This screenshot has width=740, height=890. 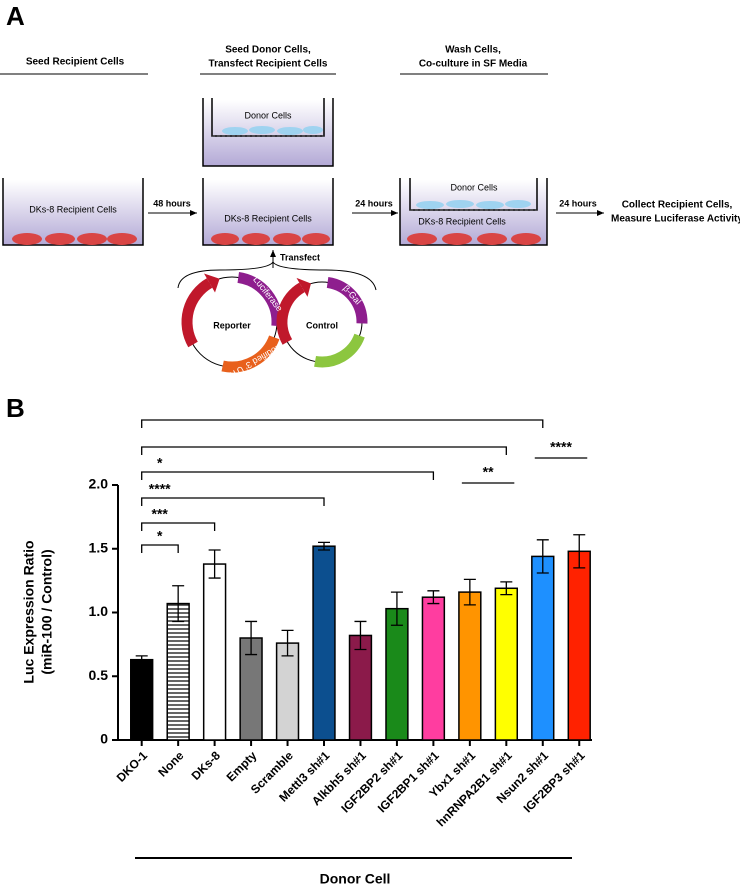 What do you see at coordinates (15, 16) in the screenshot?
I see `panel-label: A` at bounding box center [15, 16].